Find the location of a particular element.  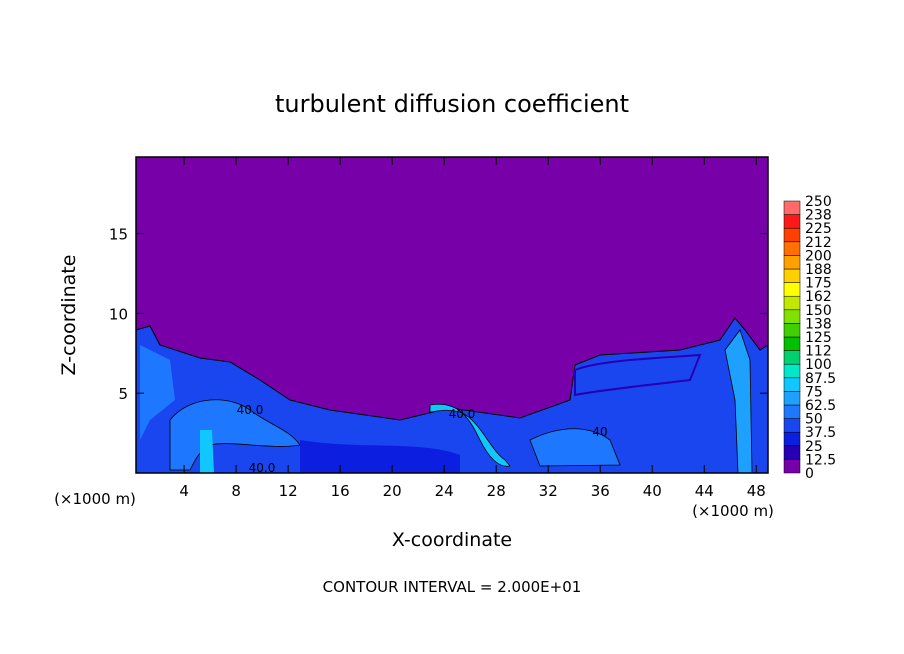

colorbar-label: 100 is located at coordinates (818, 365).